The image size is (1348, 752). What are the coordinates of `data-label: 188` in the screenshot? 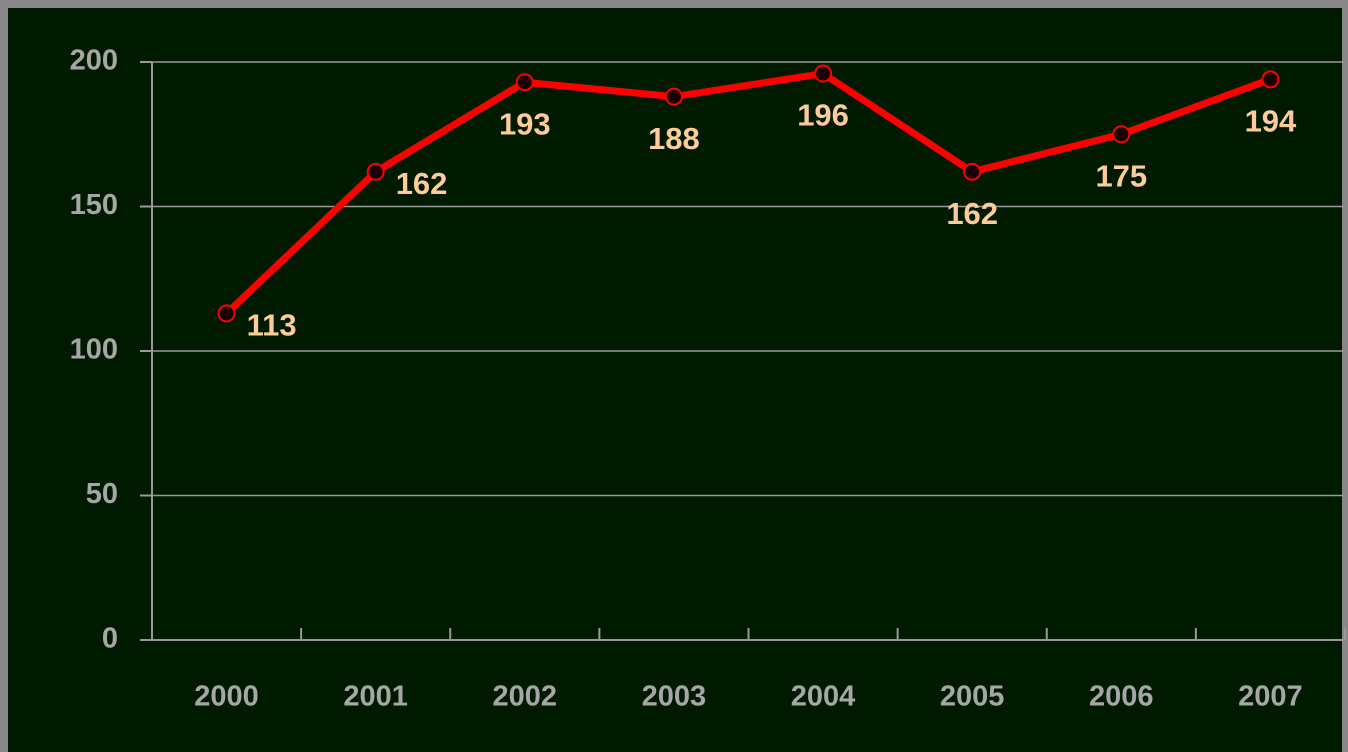 It's located at (674, 138).